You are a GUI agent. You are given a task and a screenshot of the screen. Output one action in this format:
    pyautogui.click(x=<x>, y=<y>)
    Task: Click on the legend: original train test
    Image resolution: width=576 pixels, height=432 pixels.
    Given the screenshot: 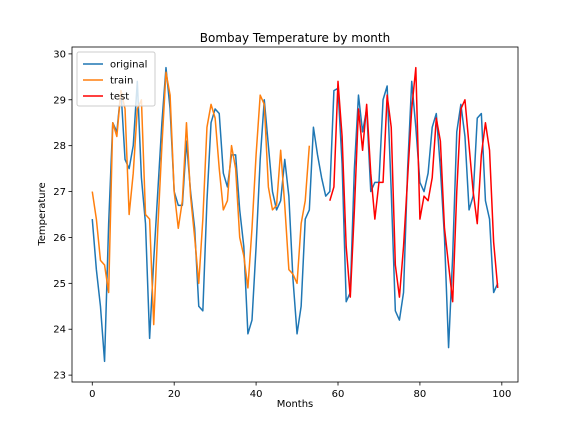 What is the action you would take?
    pyautogui.click(x=116, y=79)
    